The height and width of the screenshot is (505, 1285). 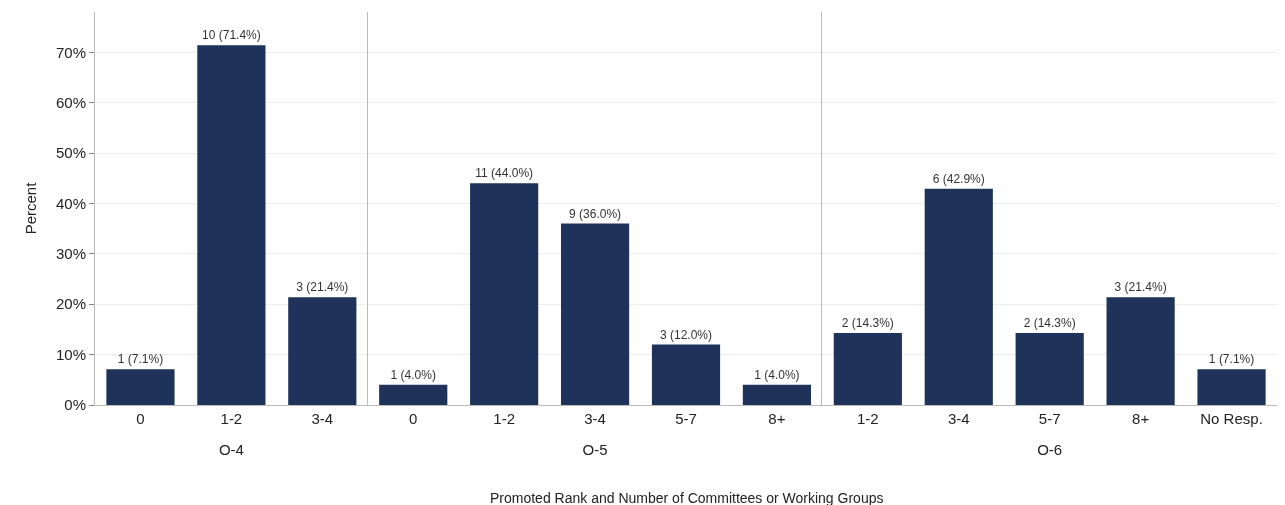 What do you see at coordinates (75, 405) in the screenshot?
I see `y-tick-label: 0%` at bounding box center [75, 405].